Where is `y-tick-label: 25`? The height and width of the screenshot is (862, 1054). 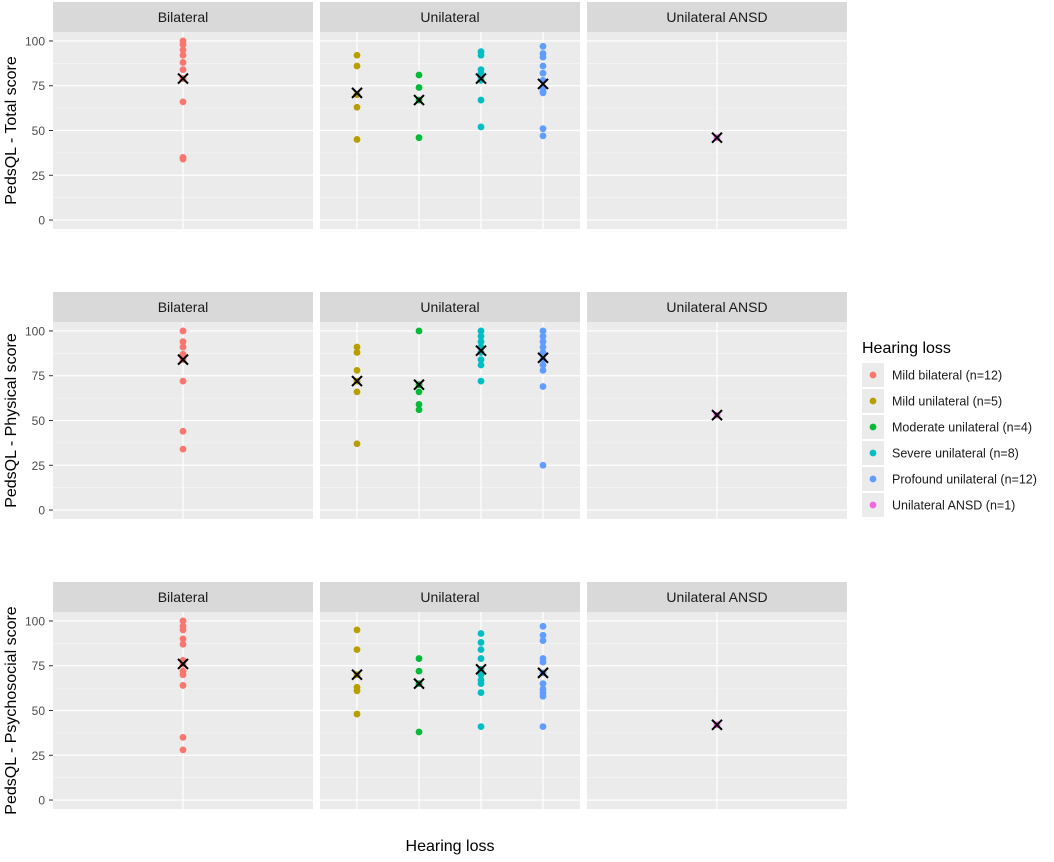 y-tick-label: 25 is located at coordinates (39, 466).